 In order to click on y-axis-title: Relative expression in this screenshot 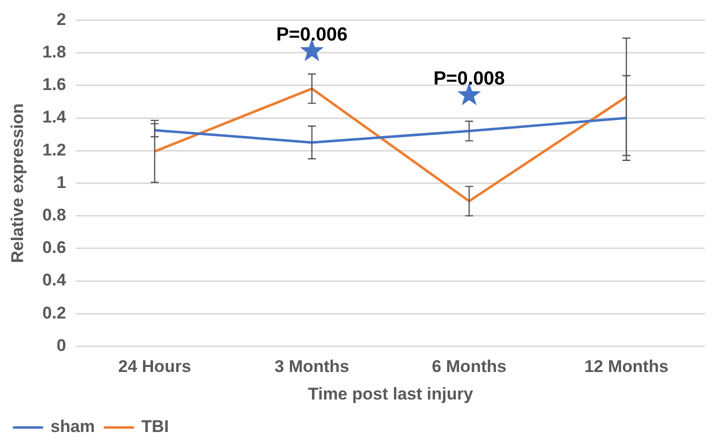, I will do `click(17, 183)`.